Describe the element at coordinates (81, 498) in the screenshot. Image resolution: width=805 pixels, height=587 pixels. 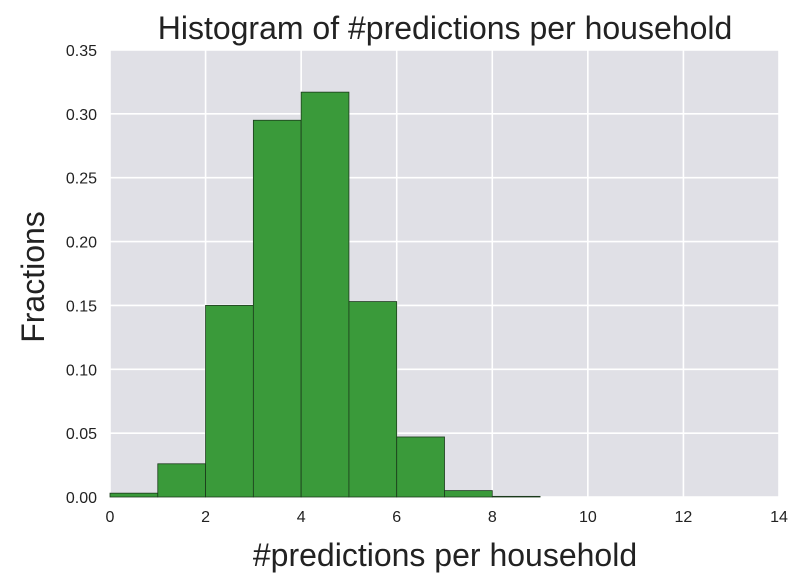
I see `y-tick-label: 0.00` at that location.